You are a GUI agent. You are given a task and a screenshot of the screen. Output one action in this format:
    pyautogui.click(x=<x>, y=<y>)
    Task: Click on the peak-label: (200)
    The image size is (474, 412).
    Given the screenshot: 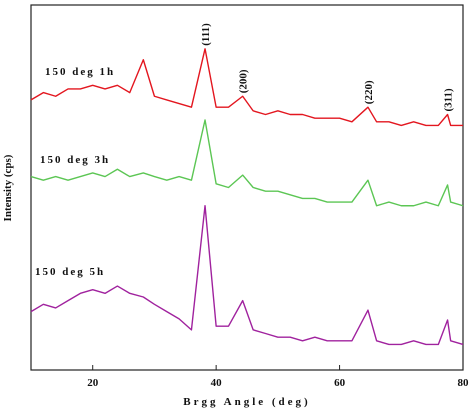 What is the action you would take?
    pyautogui.click(x=244, y=81)
    